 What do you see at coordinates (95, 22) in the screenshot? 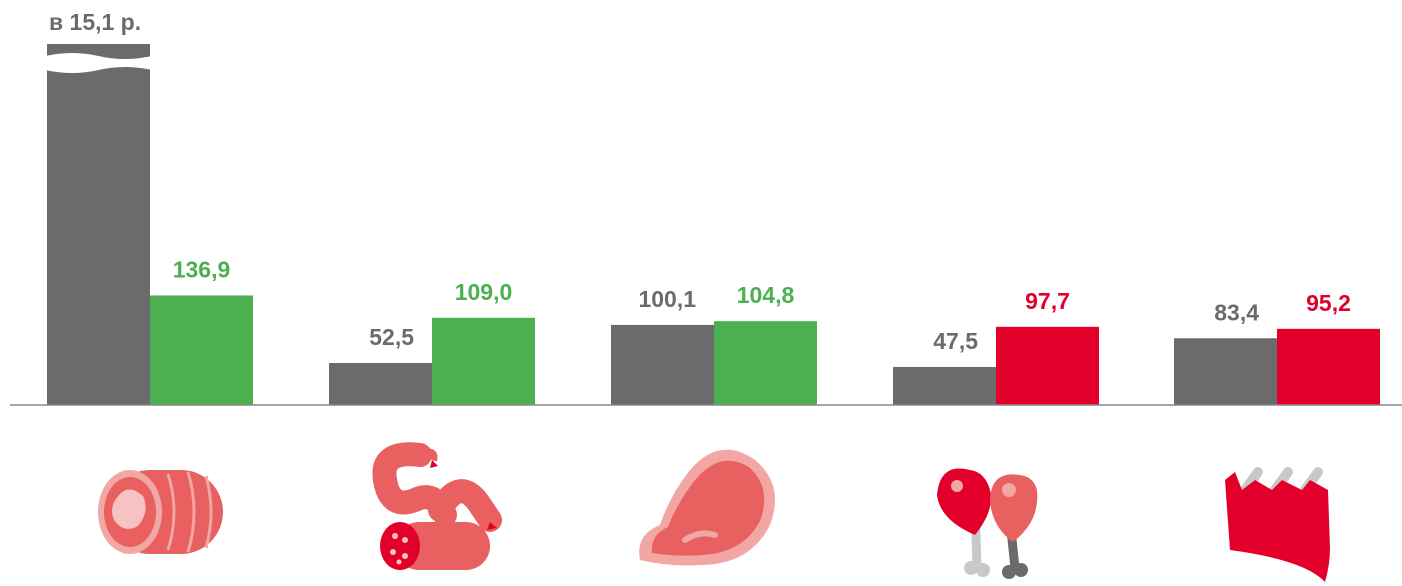
I see `value-label-ham-s1: в 15,1 р.` at bounding box center [95, 22].